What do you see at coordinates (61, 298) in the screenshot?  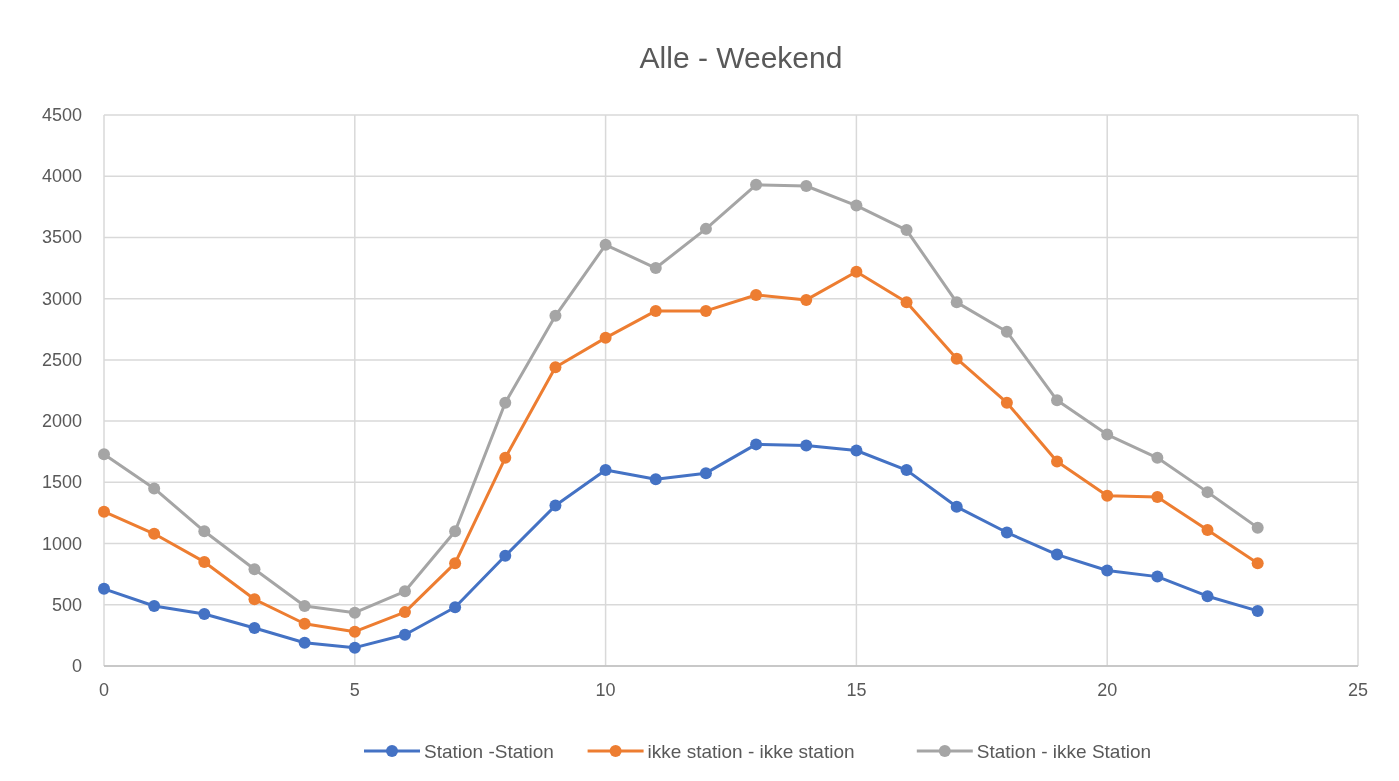 I see `y-tick-label: 3000` at bounding box center [61, 298].